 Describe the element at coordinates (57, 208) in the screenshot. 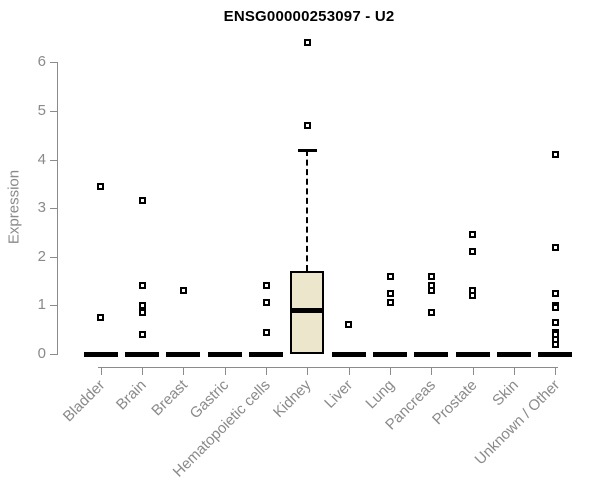

I see `y-axis-line` at that location.